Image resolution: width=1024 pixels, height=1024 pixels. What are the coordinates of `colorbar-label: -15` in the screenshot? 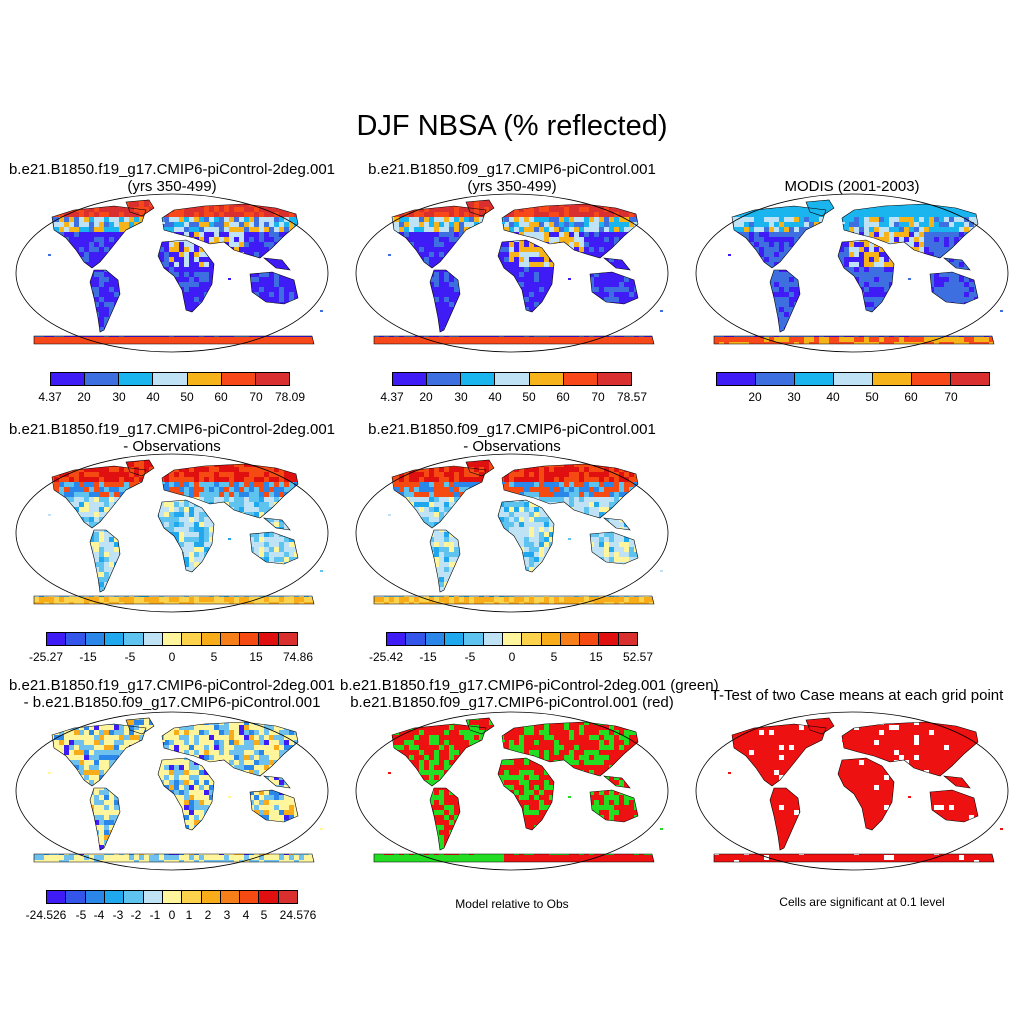 It's located at (428, 657).